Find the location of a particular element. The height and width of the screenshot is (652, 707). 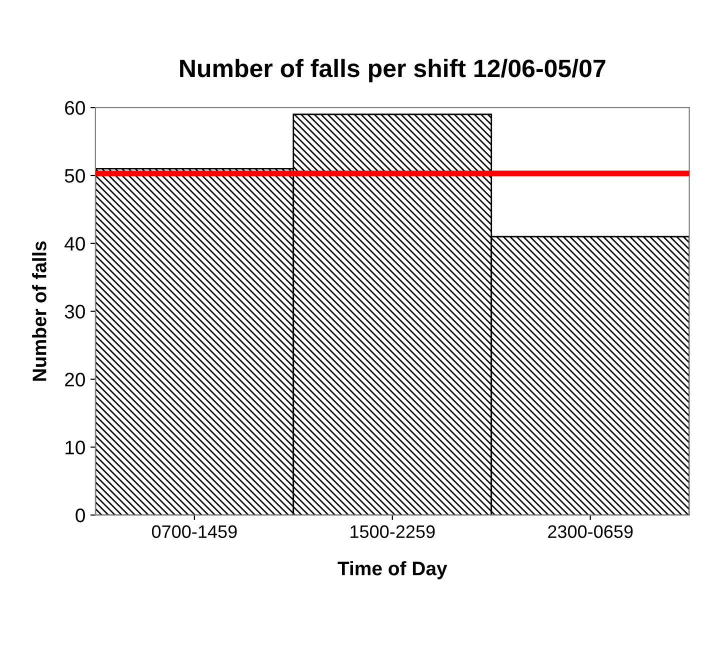

y-tick-label: 50 is located at coordinates (74, 175).